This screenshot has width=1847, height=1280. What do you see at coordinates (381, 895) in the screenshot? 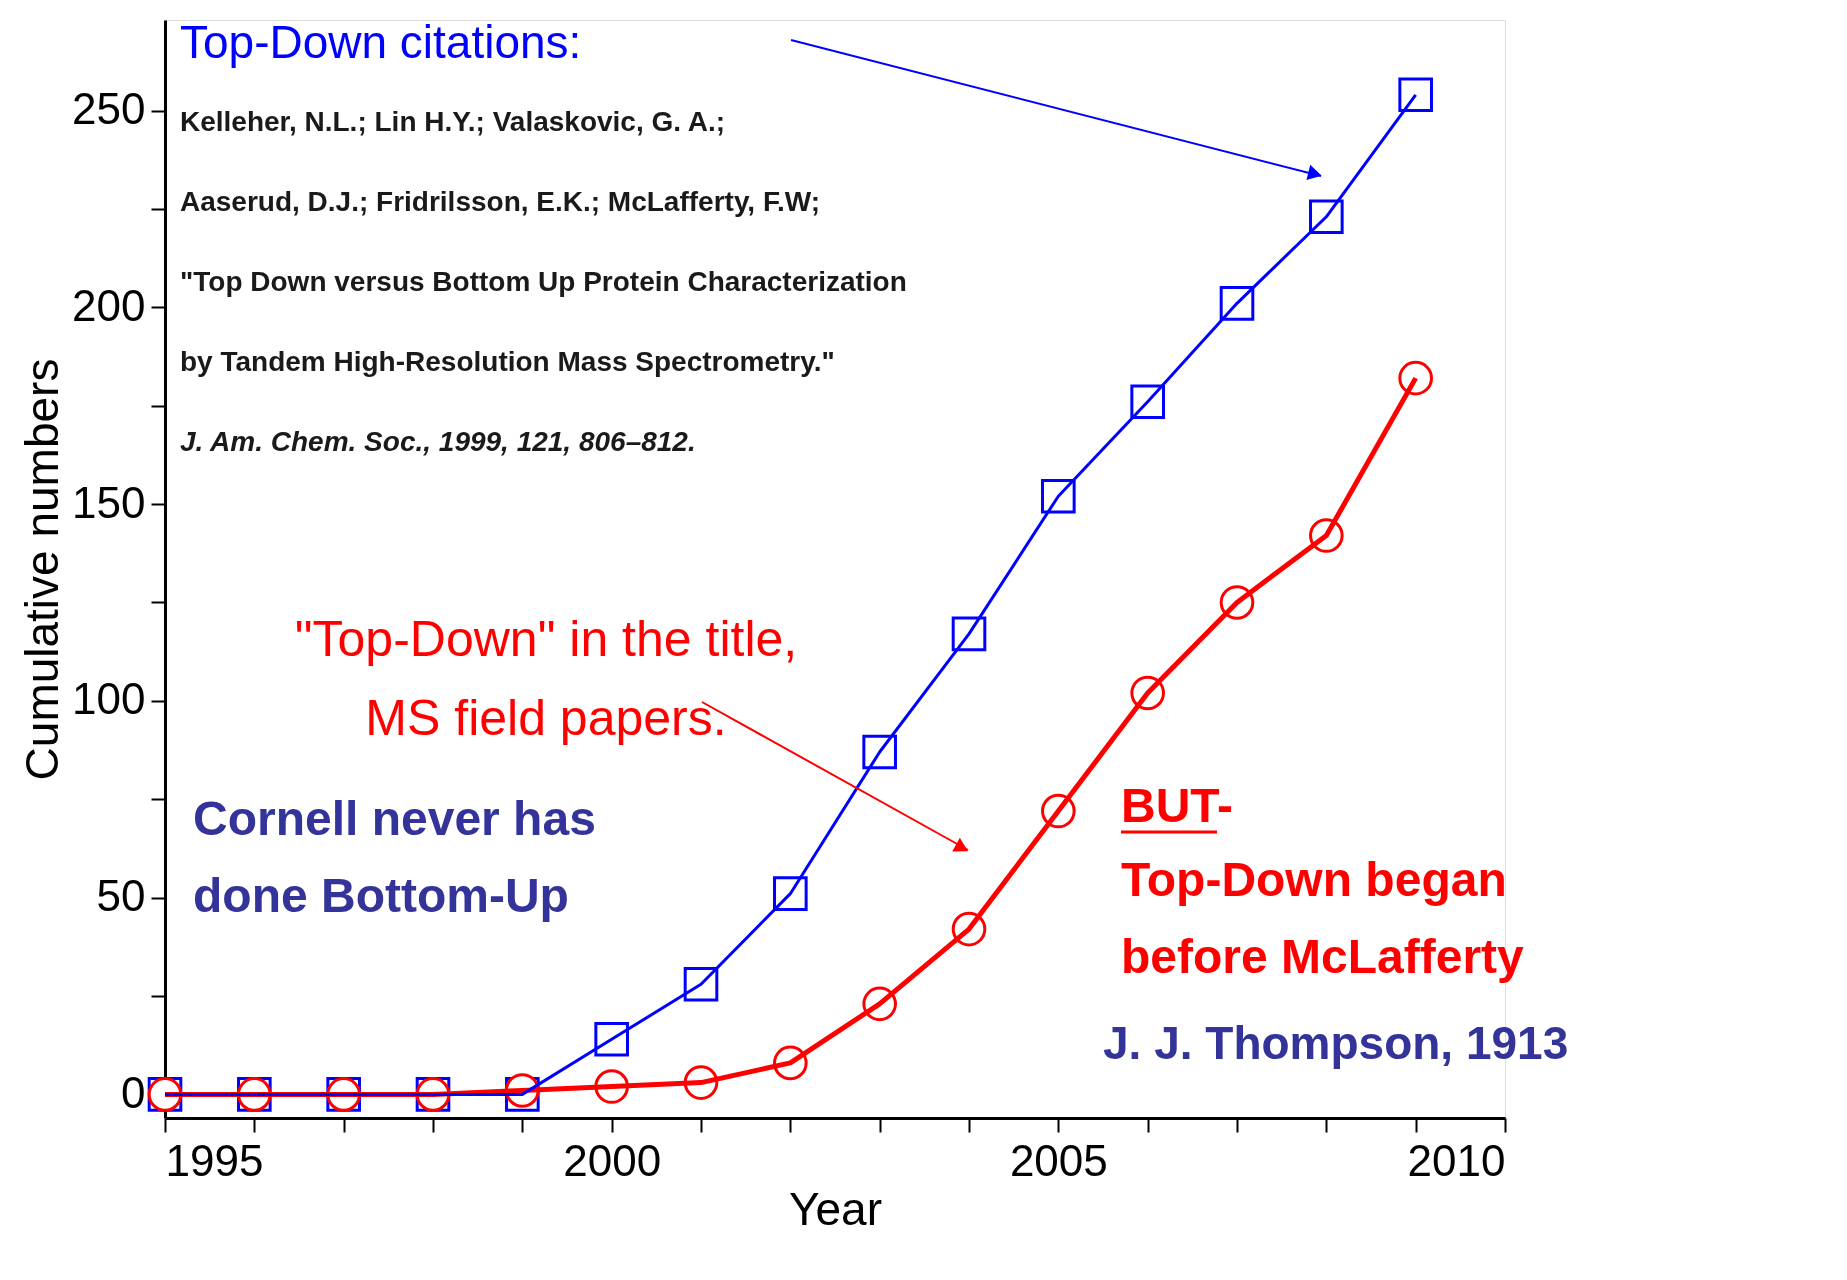
I see `annotation: done Bottom-Up` at bounding box center [381, 895].